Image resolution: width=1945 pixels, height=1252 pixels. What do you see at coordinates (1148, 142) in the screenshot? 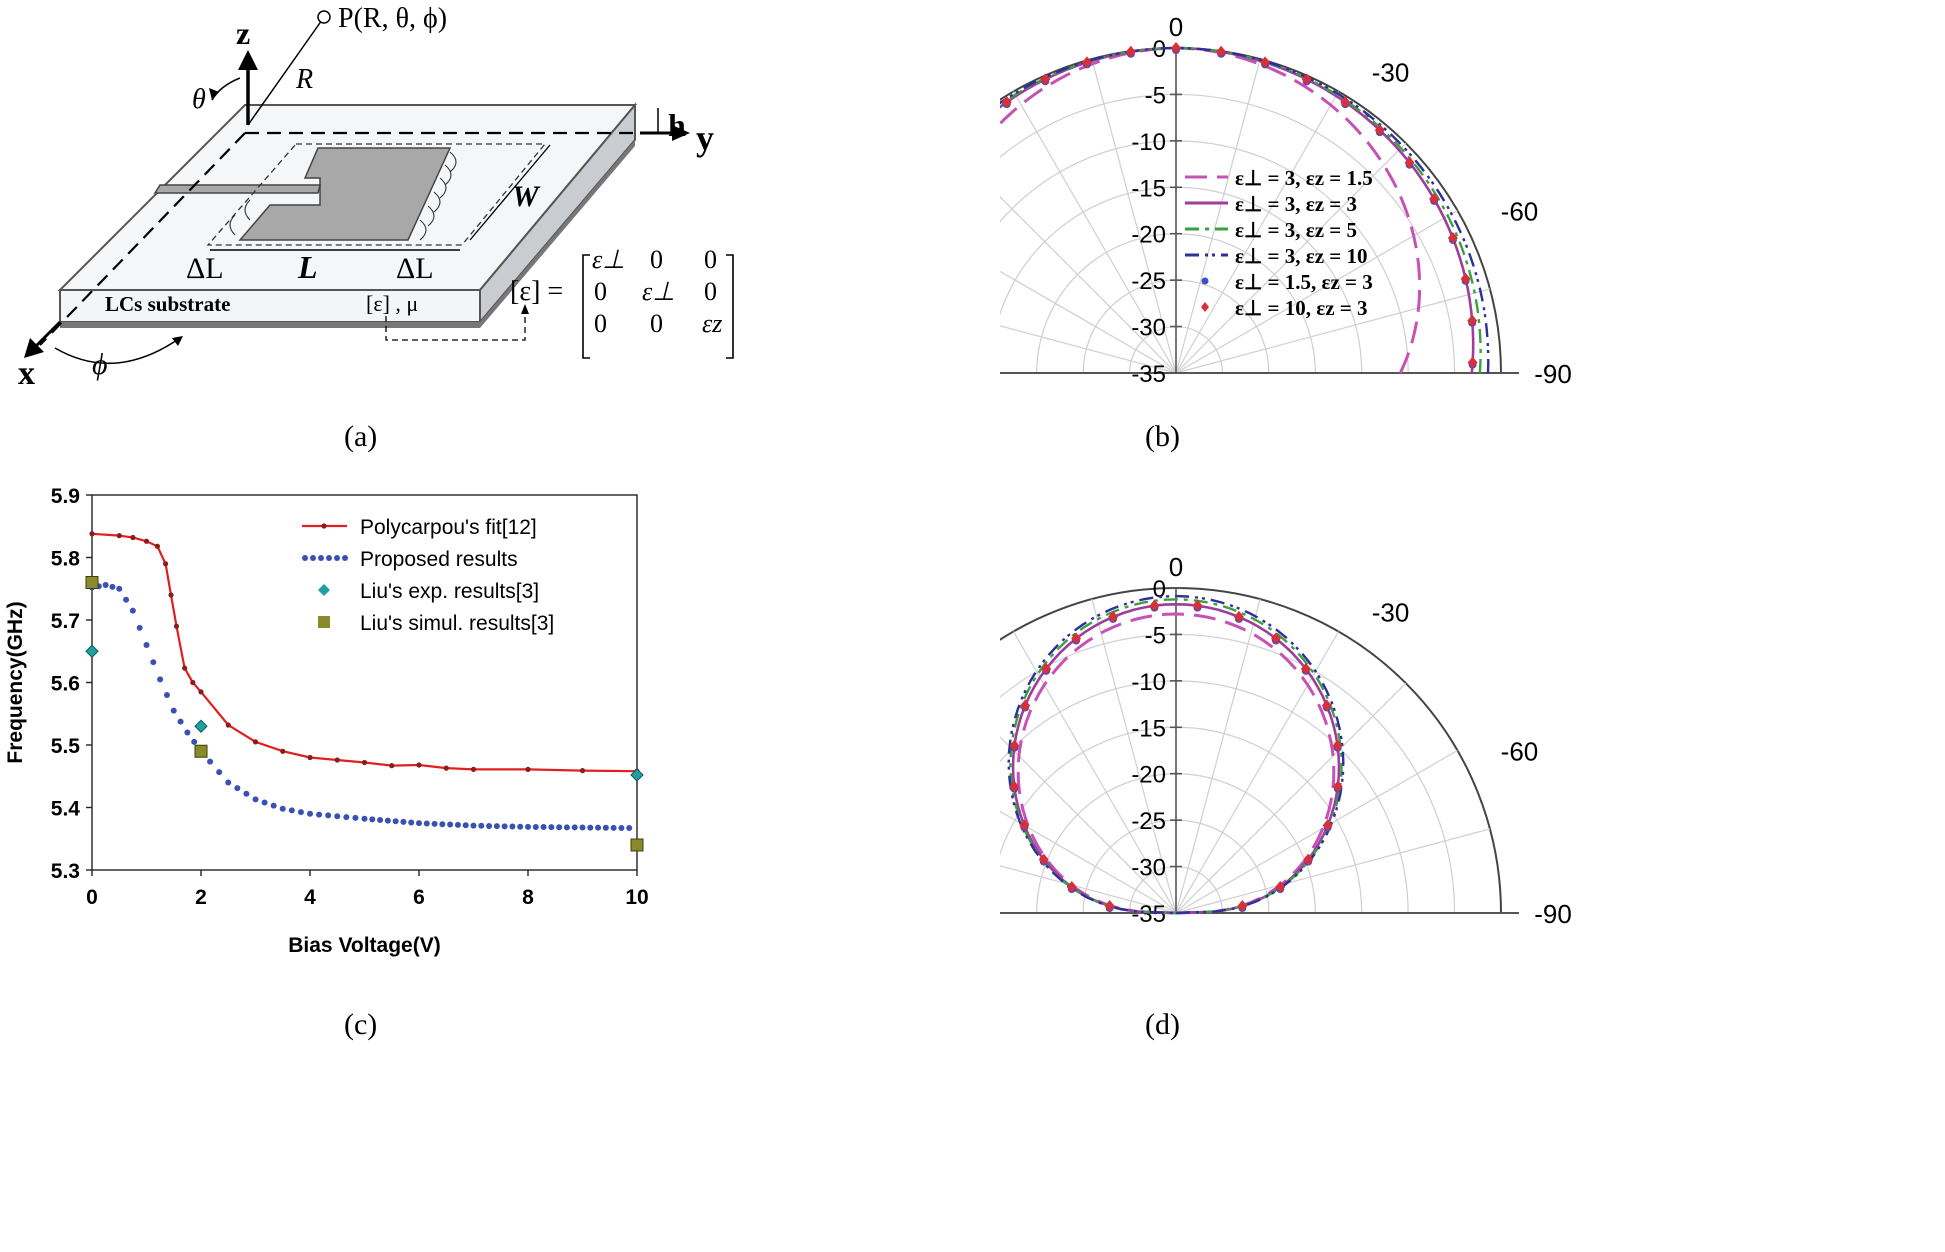
I see `polar-radial-label: -10` at bounding box center [1148, 142].